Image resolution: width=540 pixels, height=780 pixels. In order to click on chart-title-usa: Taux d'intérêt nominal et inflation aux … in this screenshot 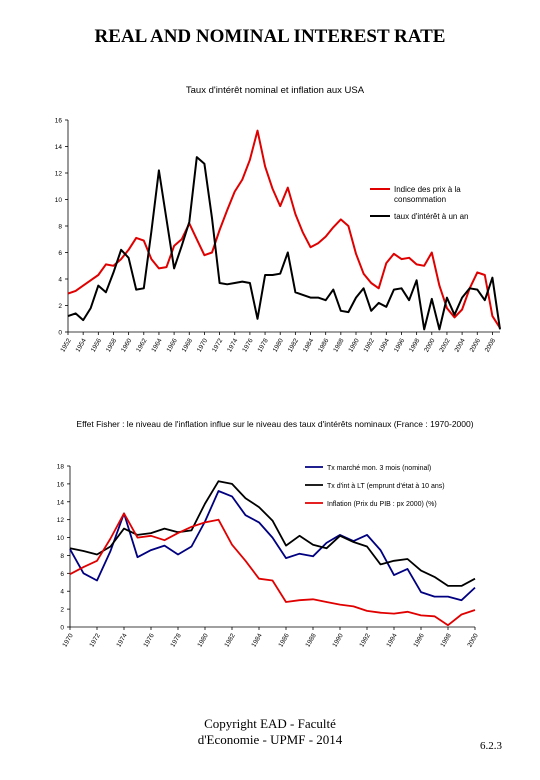, I will do `click(275, 90)`.